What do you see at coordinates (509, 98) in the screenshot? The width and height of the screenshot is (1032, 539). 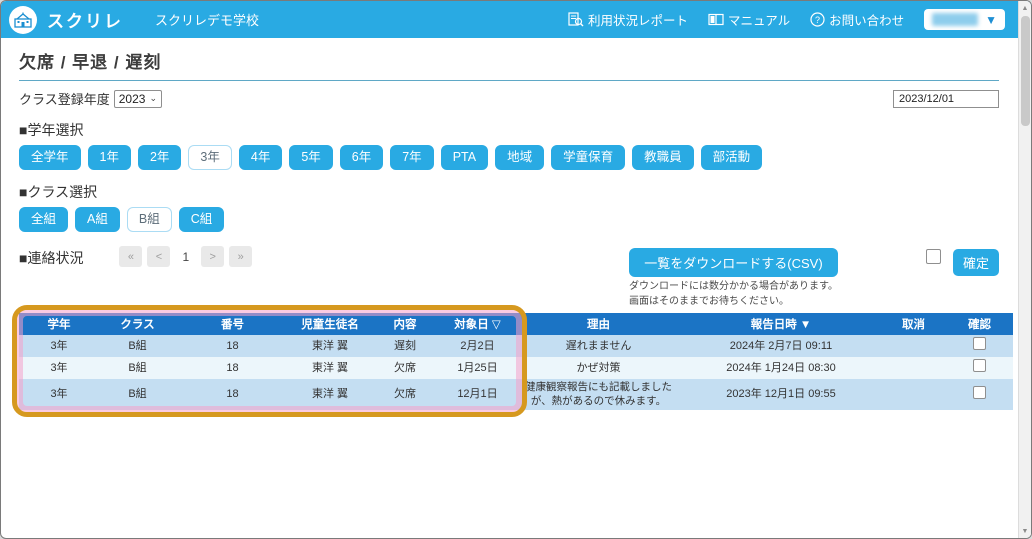 I see `class-year-row: クラス登録年度 2023 ⌄ 2023/12/01` at bounding box center [509, 98].